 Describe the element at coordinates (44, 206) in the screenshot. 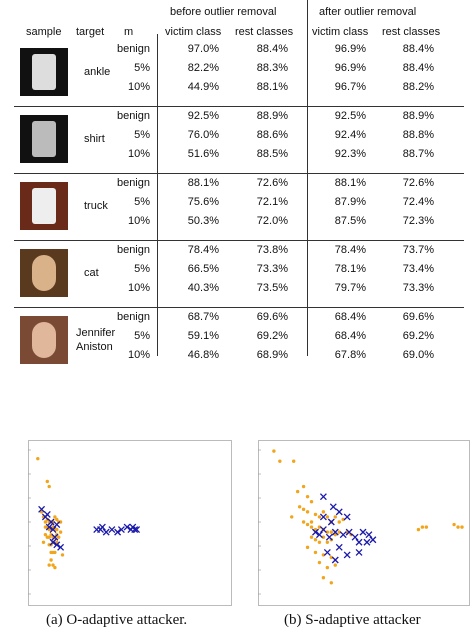

I see `white-car-shape` at that location.